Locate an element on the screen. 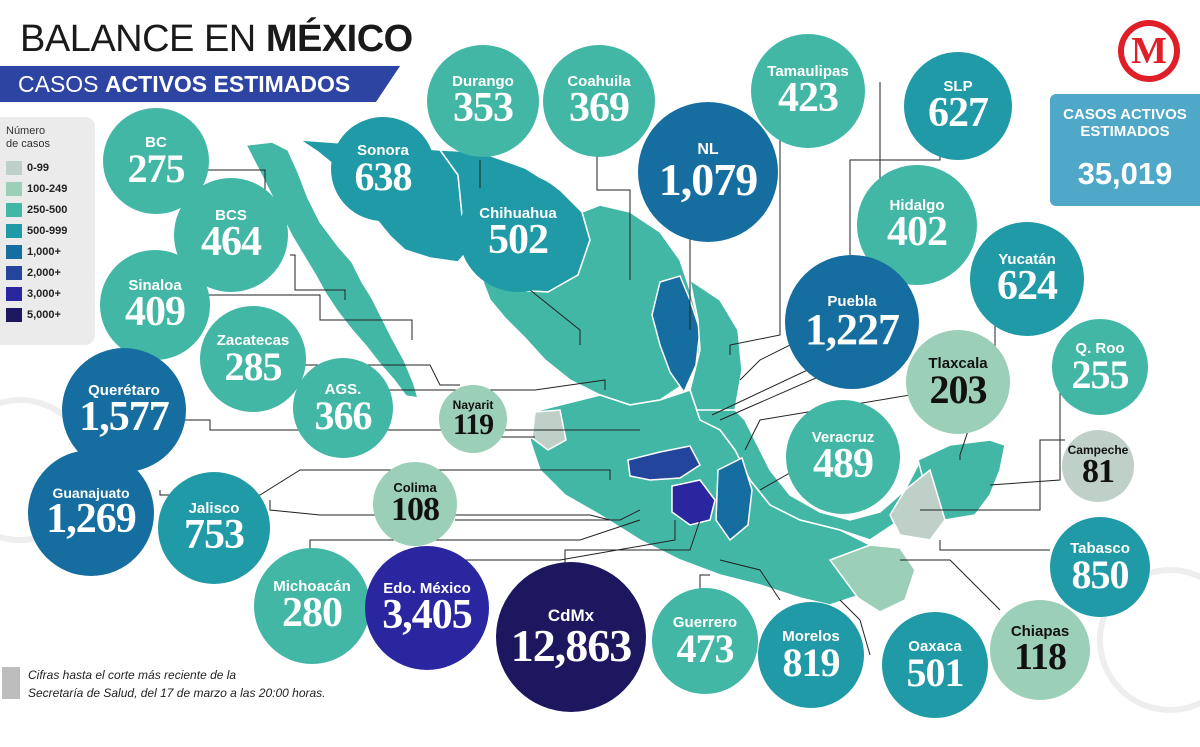 The height and width of the screenshot is (747, 1200). legend-item: 500-999 is located at coordinates (36, 231).